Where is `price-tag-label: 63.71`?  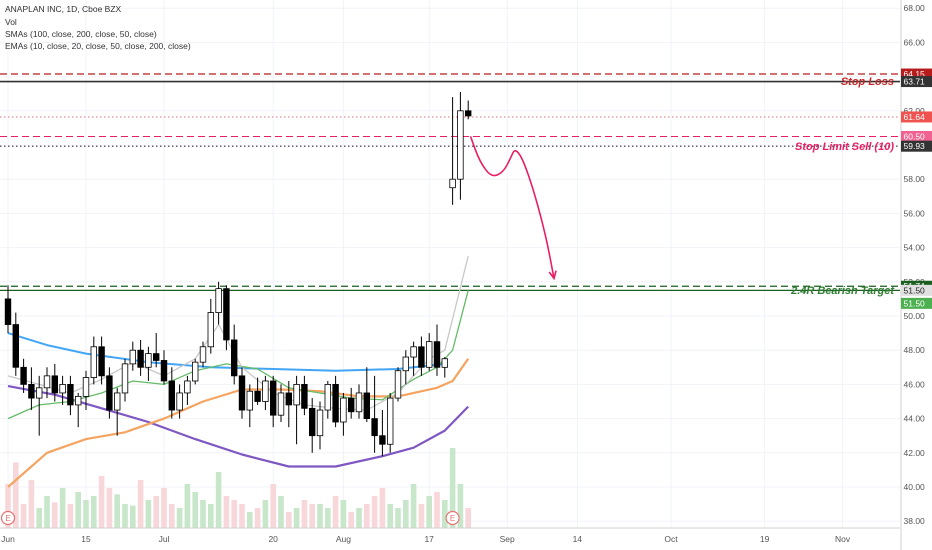
price-tag-label: 63.71 is located at coordinates (915, 82).